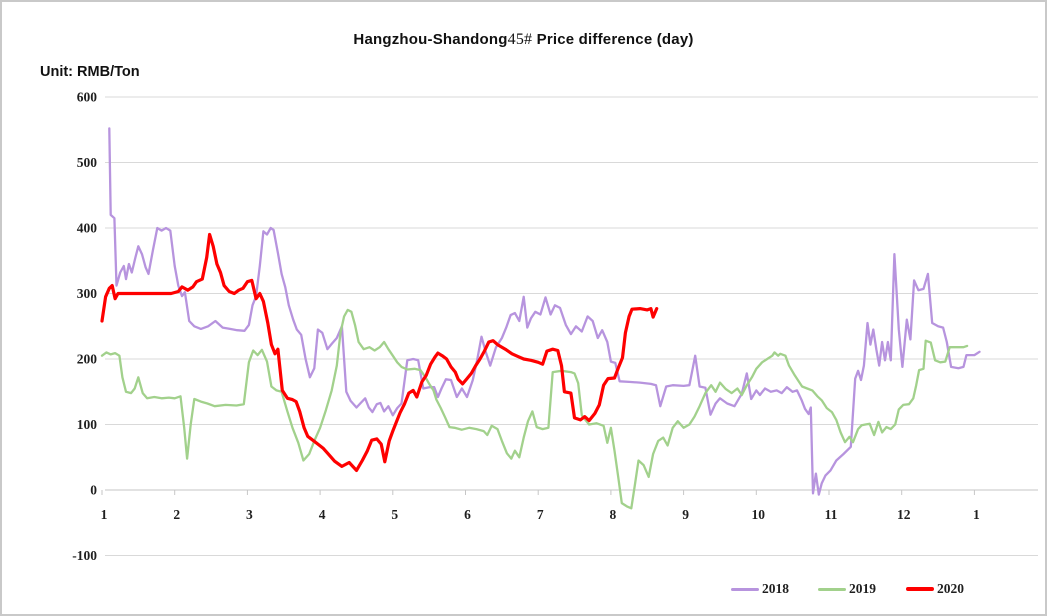  Describe the element at coordinates (90, 72) in the screenshot. I see `unit-label: Unit: RMB/Ton` at that location.